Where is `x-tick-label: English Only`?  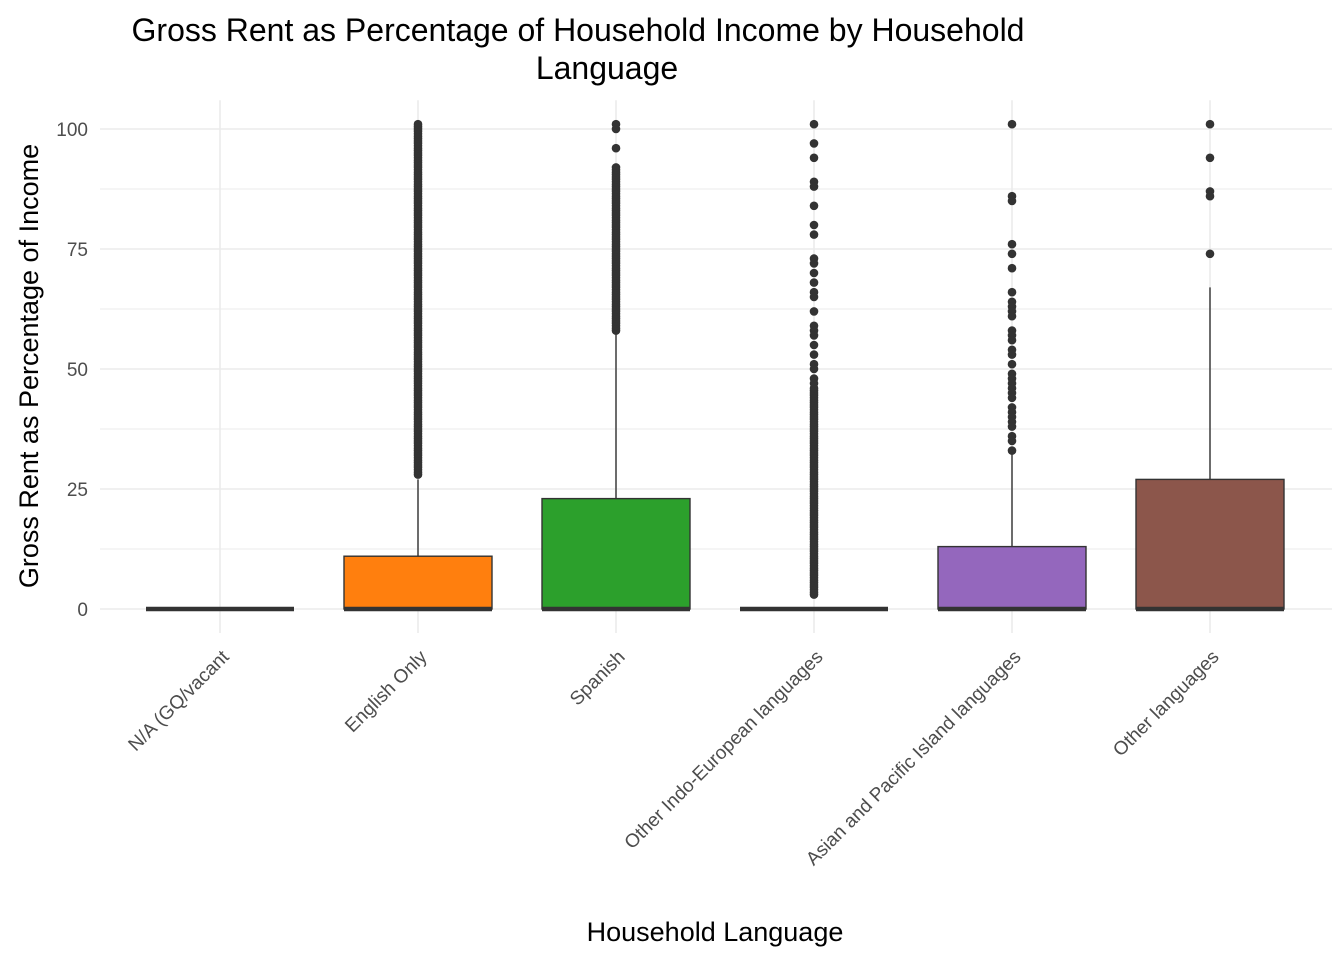 x-tick-label: English Only is located at coordinates (386, 691).